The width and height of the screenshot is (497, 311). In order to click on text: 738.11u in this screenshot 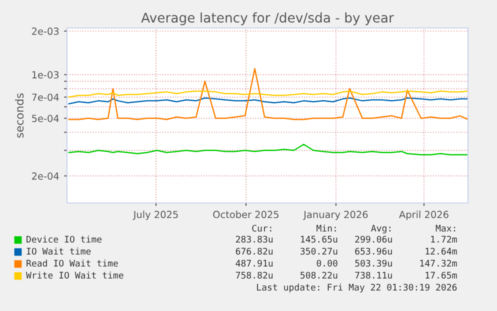, I will do `click(373, 275)`.